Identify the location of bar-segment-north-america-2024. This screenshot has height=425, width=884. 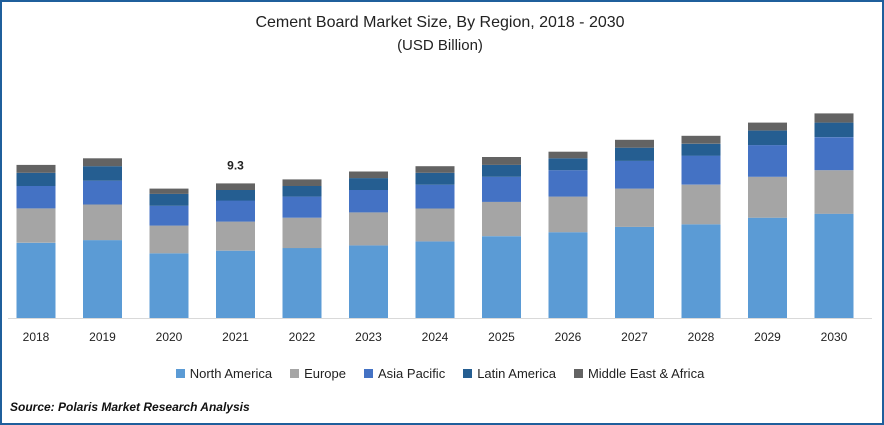
(435, 279).